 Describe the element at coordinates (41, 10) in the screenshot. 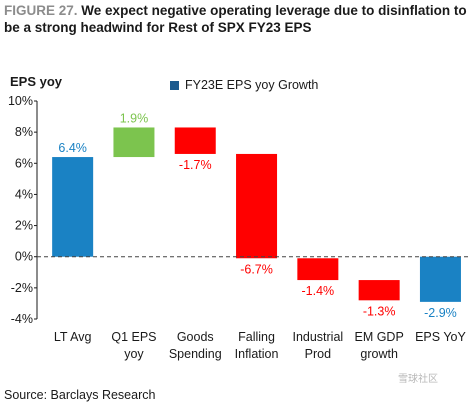

I see `figure-label: FIGURE 27.` at that location.